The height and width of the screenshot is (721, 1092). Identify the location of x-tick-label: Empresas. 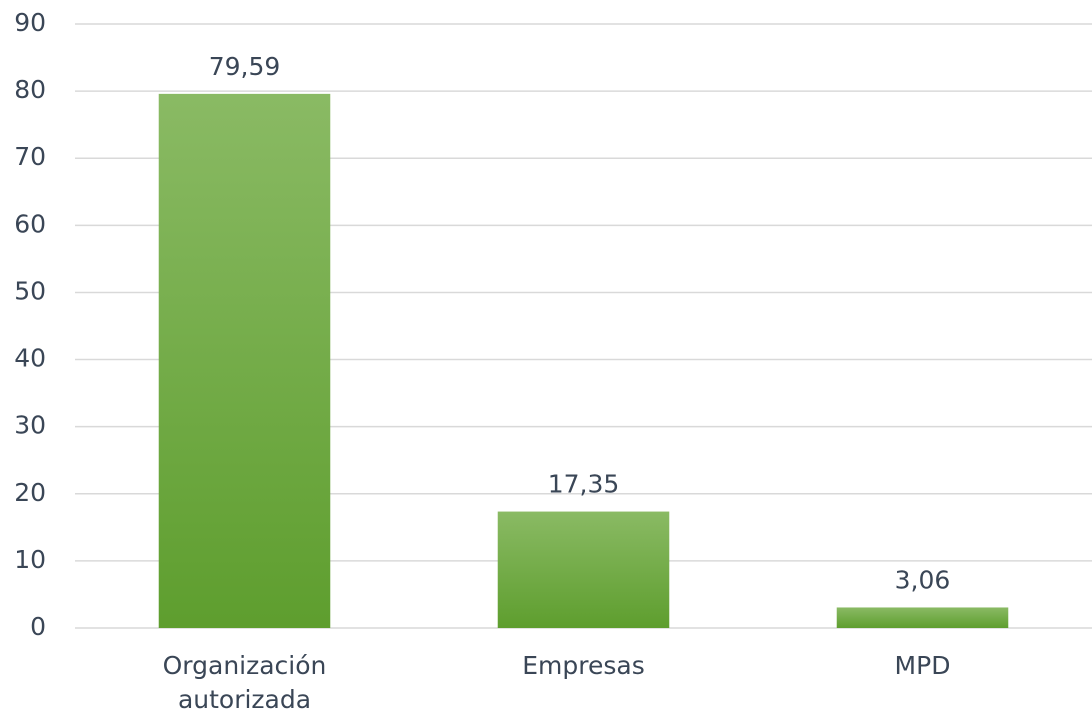
(583, 665).